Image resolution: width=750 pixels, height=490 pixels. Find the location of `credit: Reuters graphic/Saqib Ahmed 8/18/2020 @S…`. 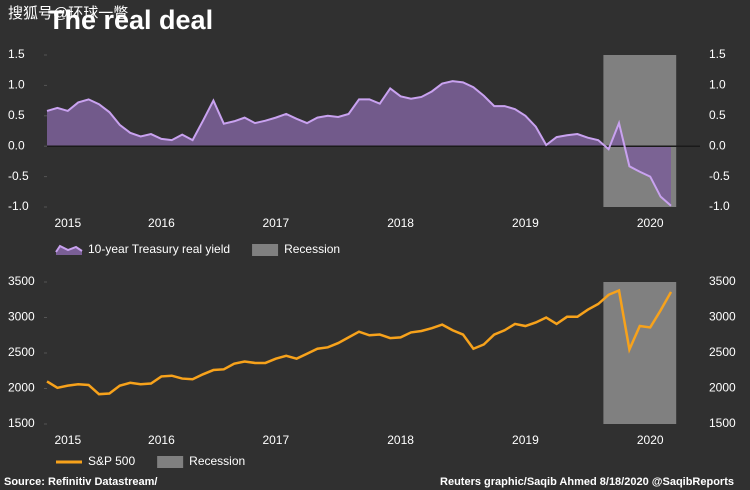

credit: Reuters graphic/Saqib Ahmed 8/18/2020 @S… is located at coordinates (587, 482).